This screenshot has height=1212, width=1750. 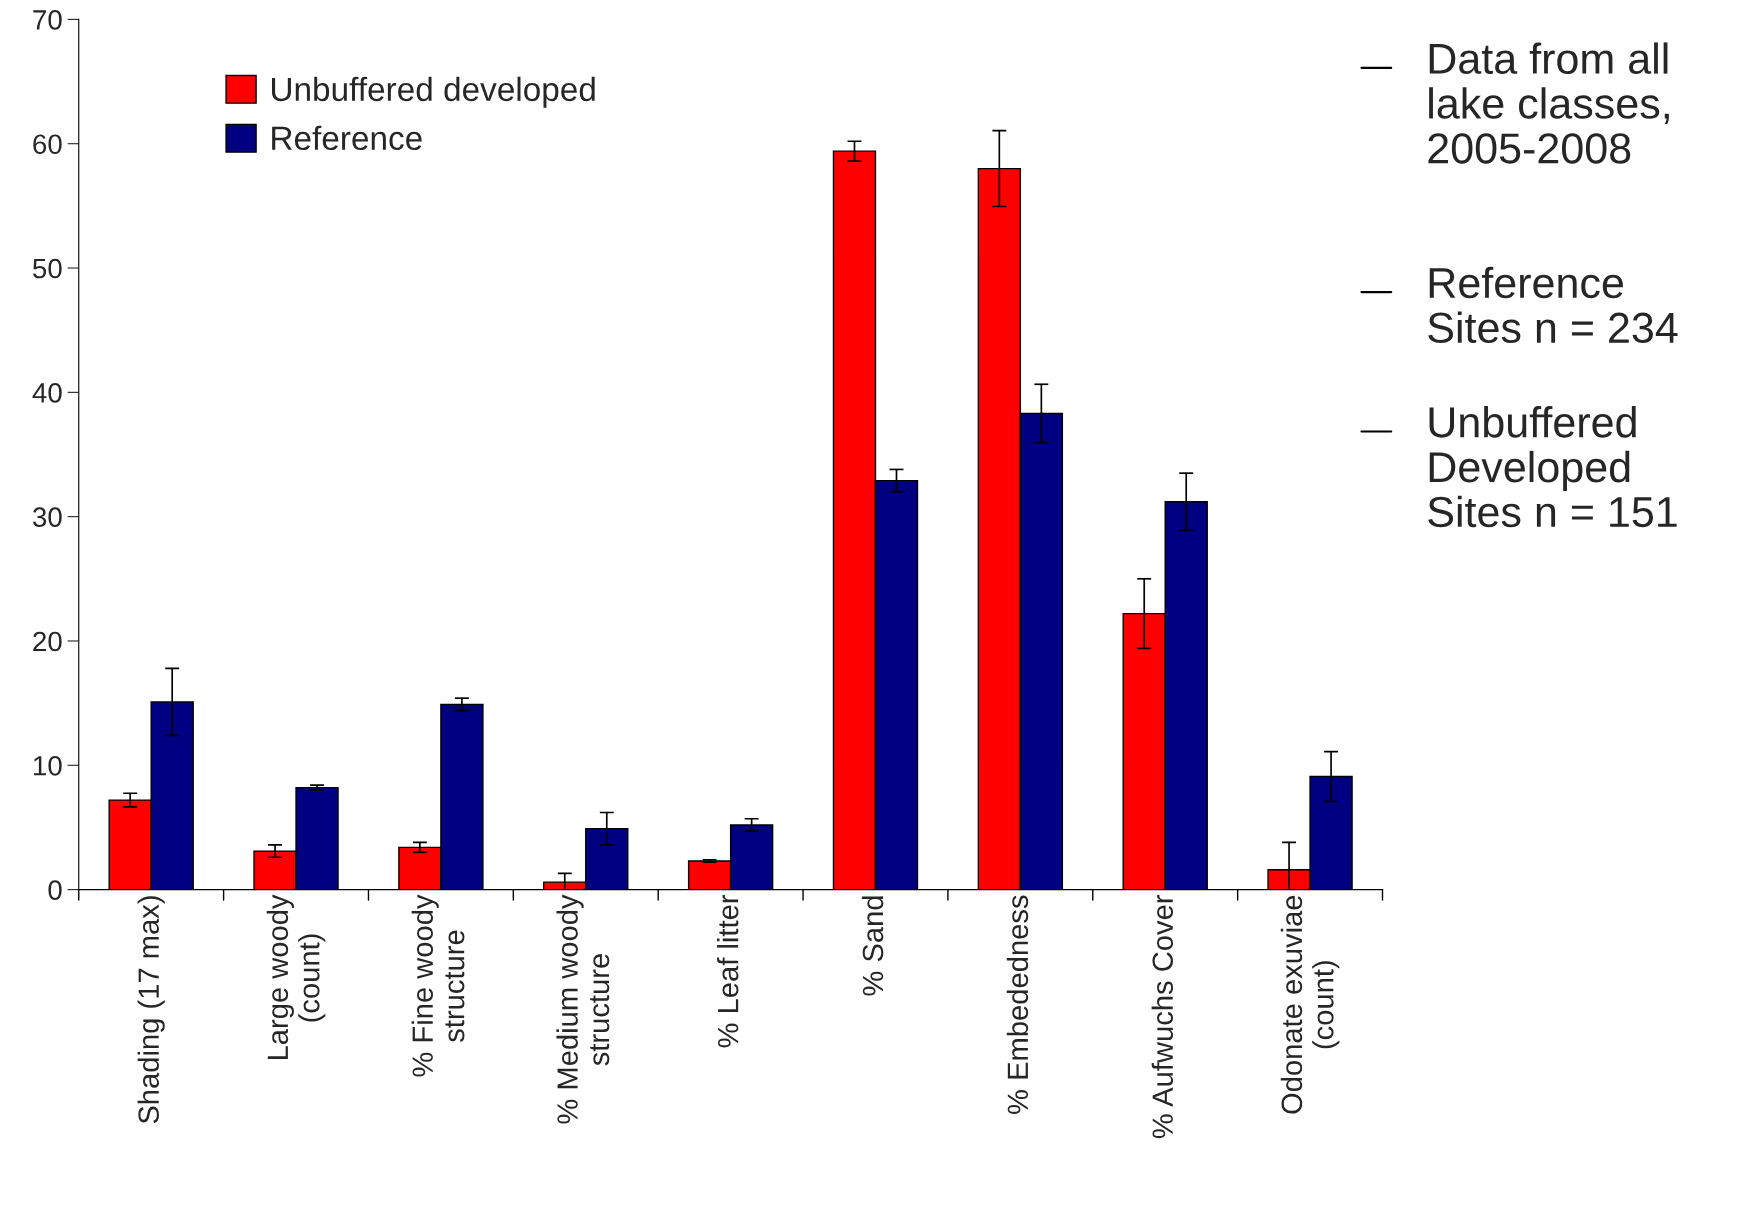 What do you see at coordinates (728, 971) in the screenshot?
I see `x-tick-label: % Leaf litter` at bounding box center [728, 971].